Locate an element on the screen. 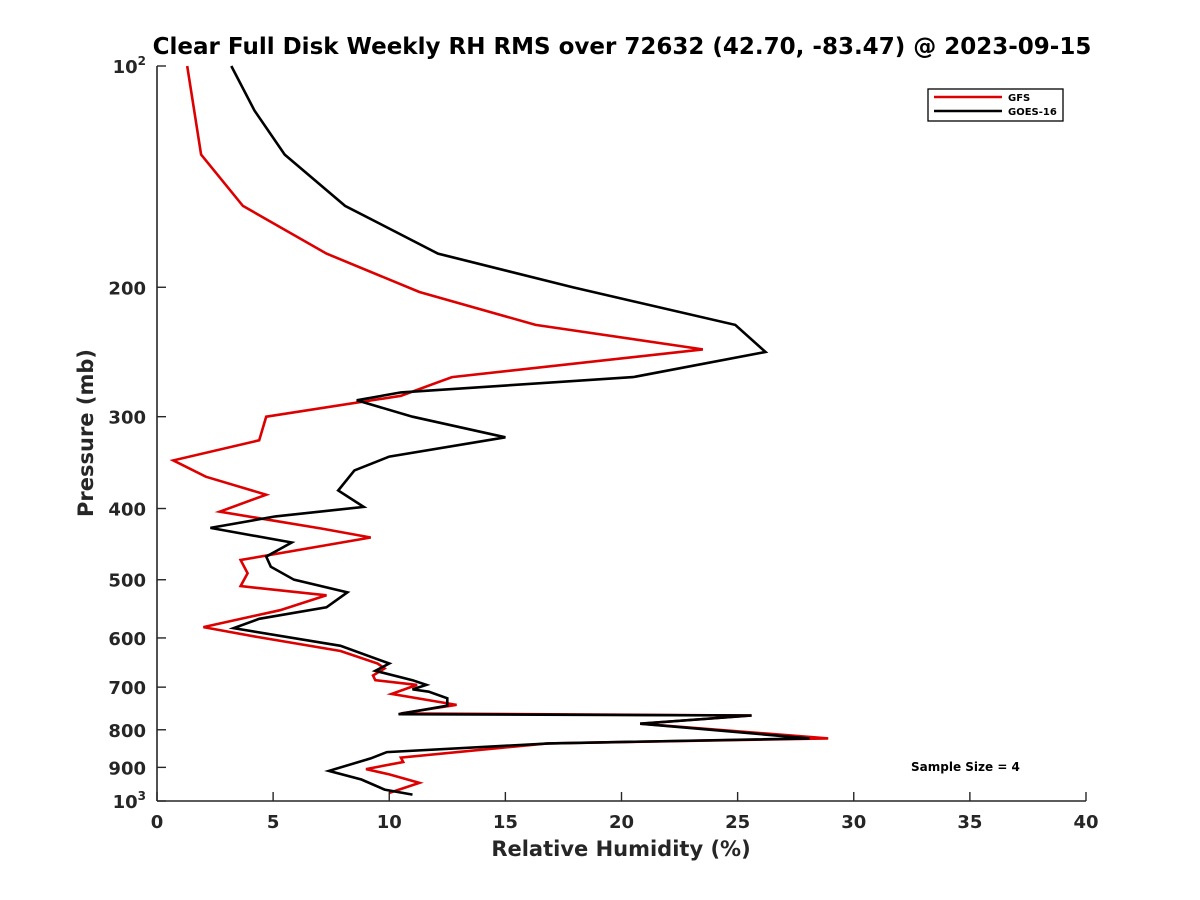 Image resolution: width=1200 pixels, height=900 pixels. y-tick-label: 500 is located at coordinates (127, 581).